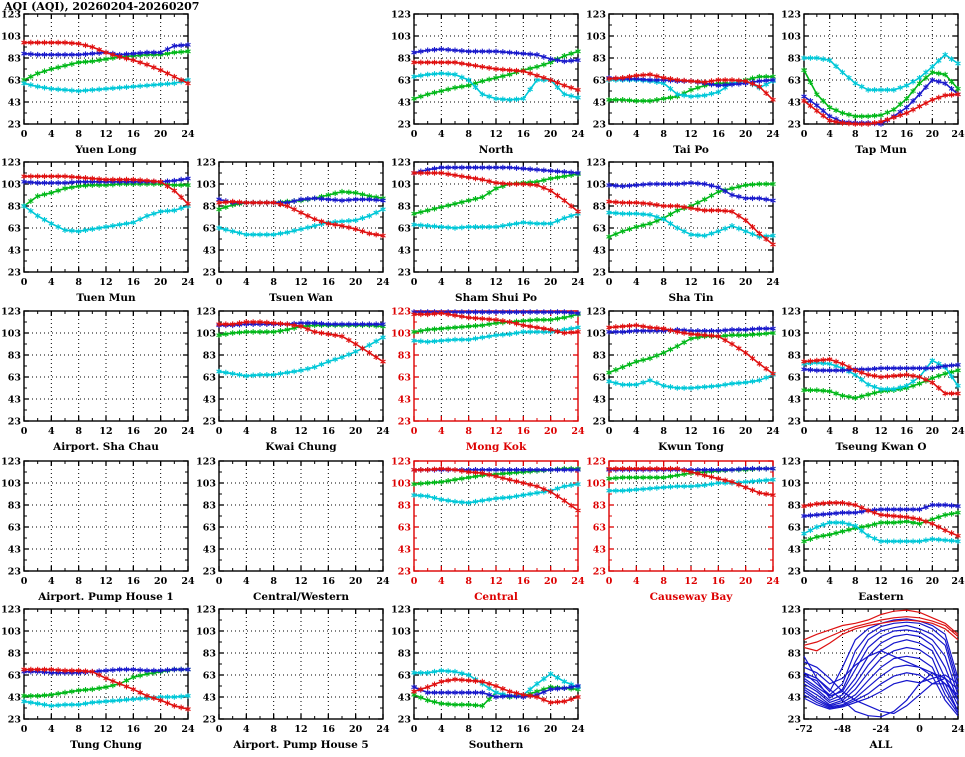 This screenshot has width=965, height=757. I want to click on chart-title: Tung Chung, so click(106, 745).